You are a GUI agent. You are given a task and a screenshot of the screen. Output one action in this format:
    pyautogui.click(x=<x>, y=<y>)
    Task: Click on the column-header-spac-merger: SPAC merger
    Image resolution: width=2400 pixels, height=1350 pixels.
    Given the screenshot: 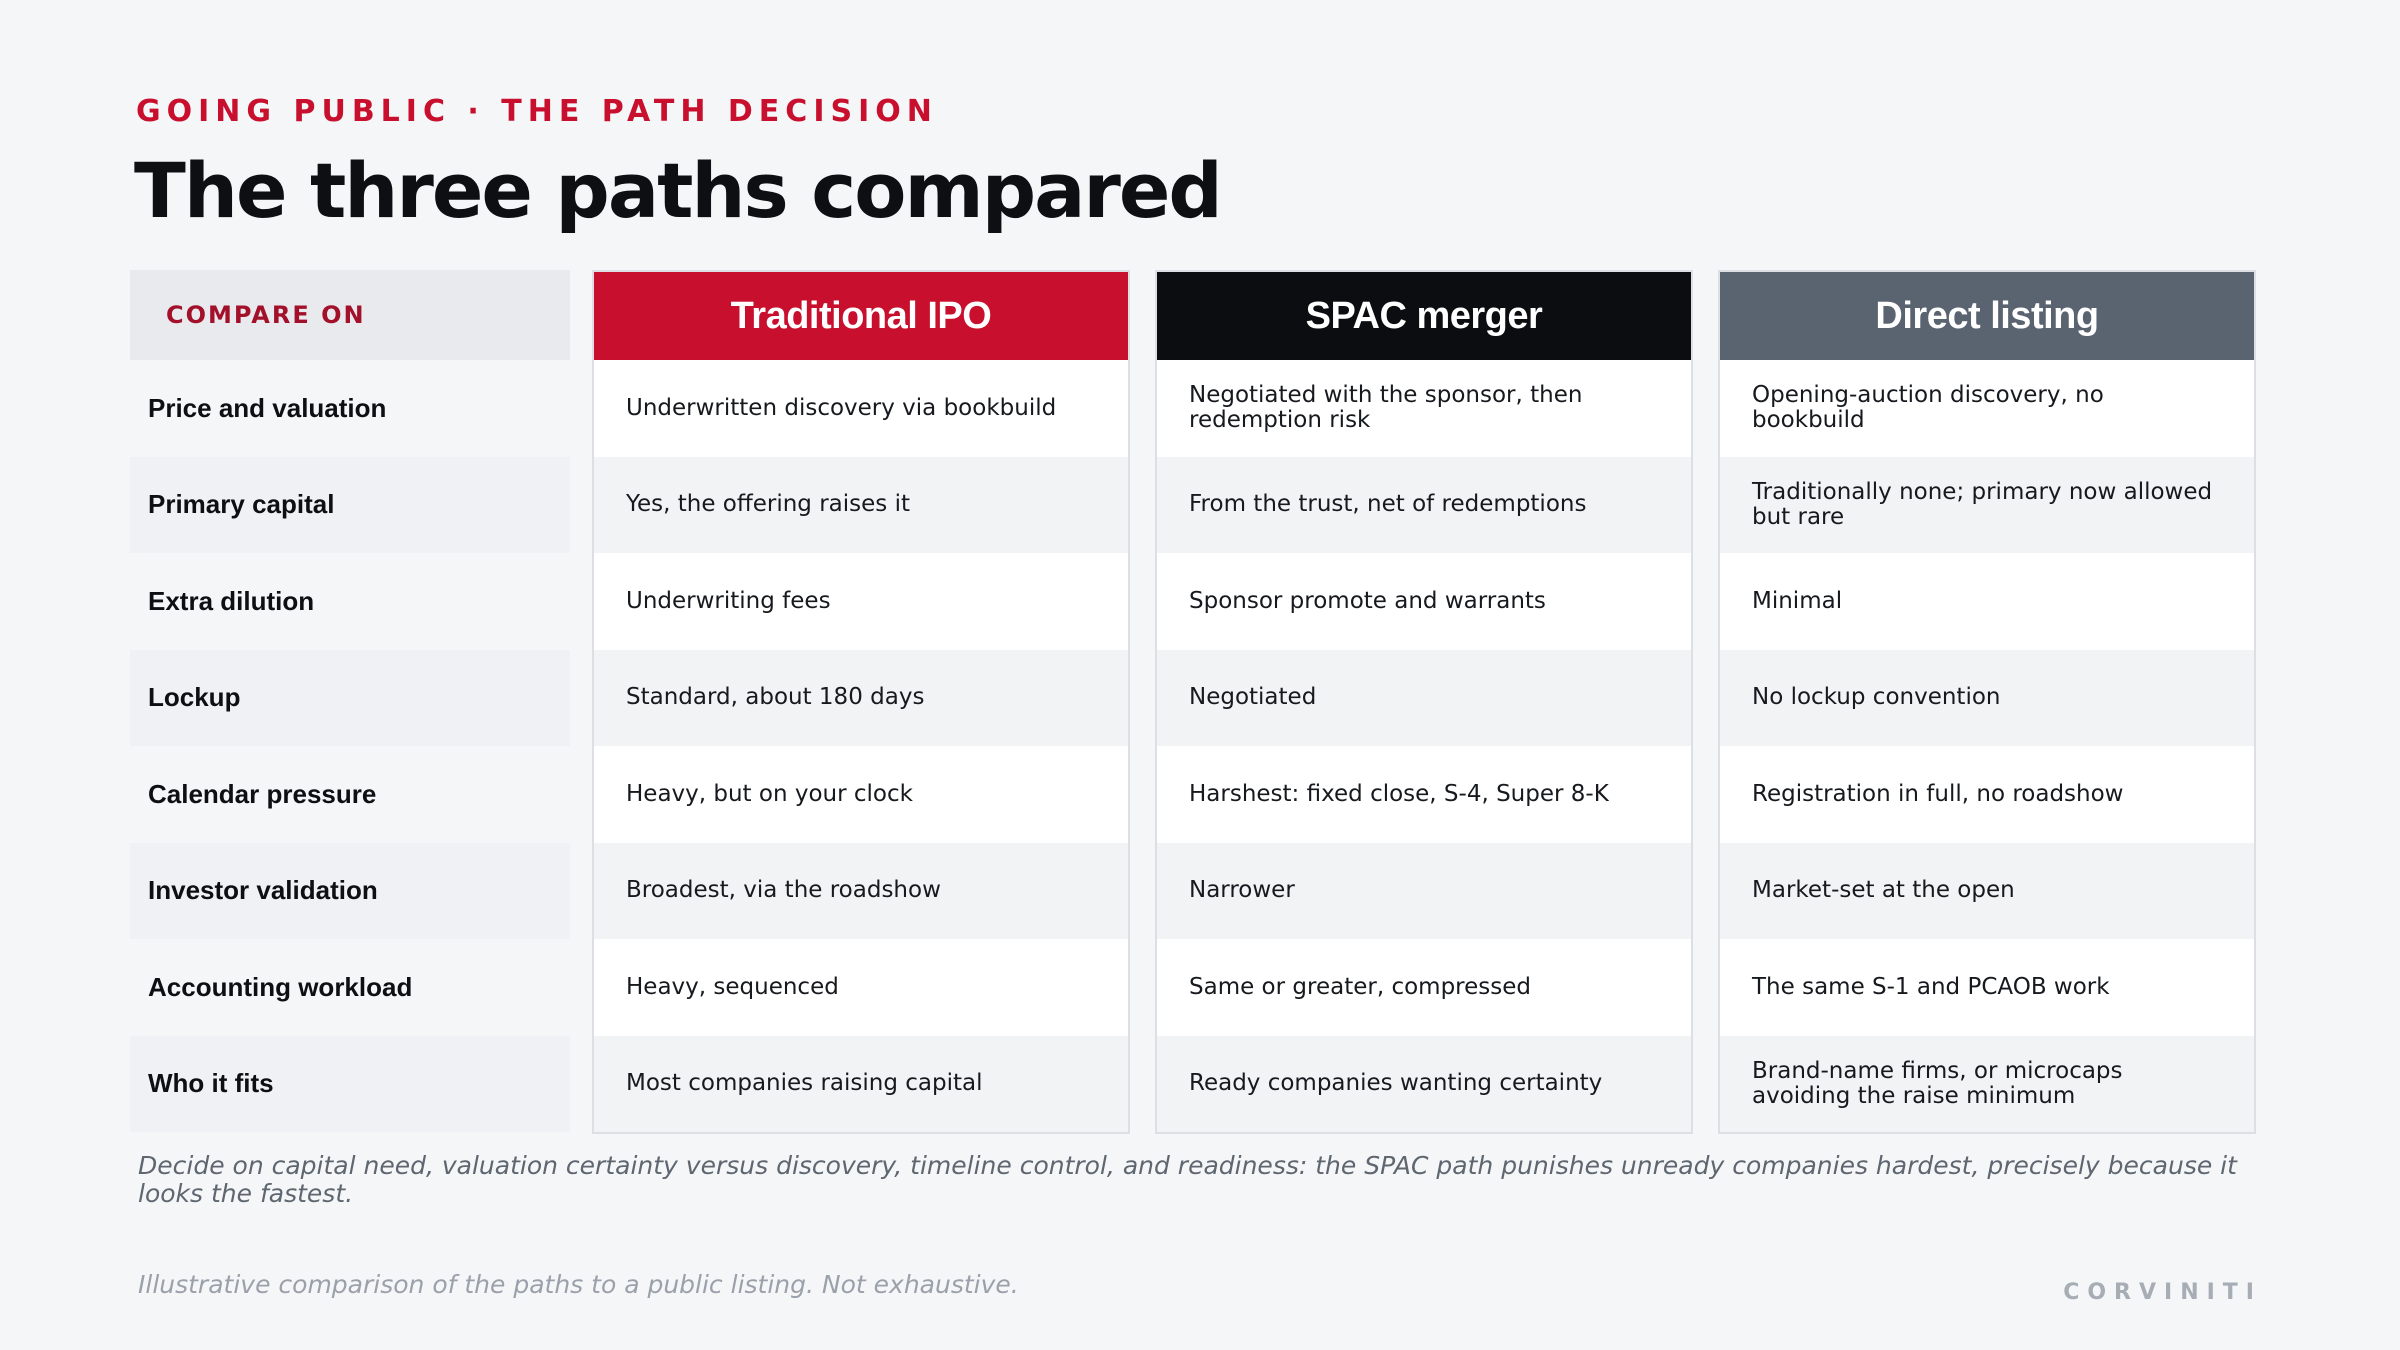 What is the action you would take?
    pyautogui.click(x=1424, y=316)
    